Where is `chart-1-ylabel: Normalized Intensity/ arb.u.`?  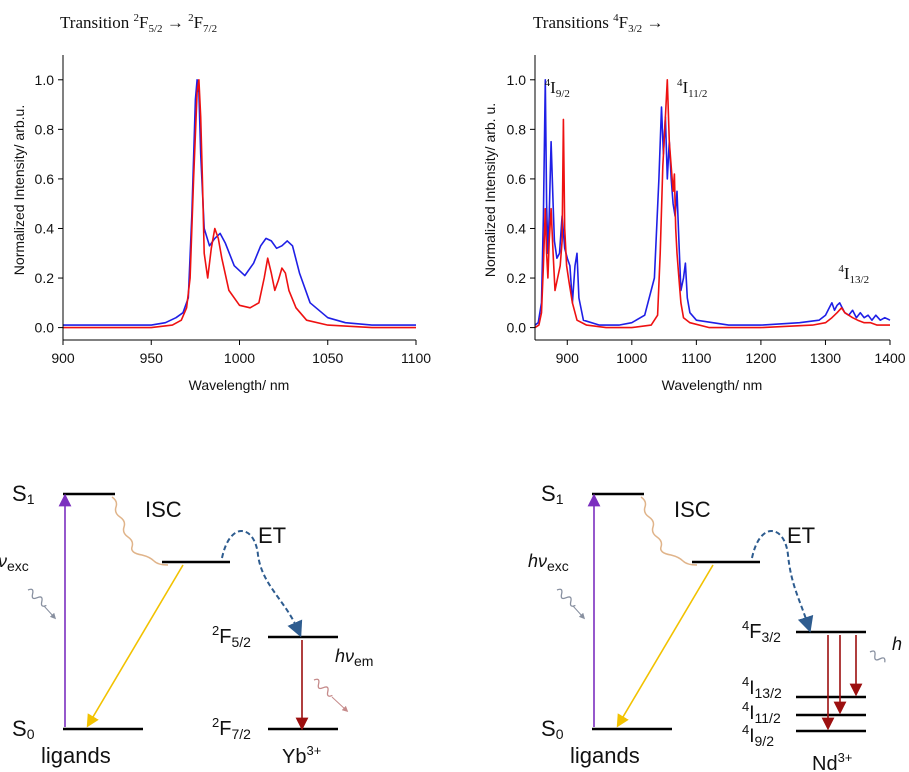 chart-1-ylabel: Normalized Intensity/ arb.u. is located at coordinates (19, 190).